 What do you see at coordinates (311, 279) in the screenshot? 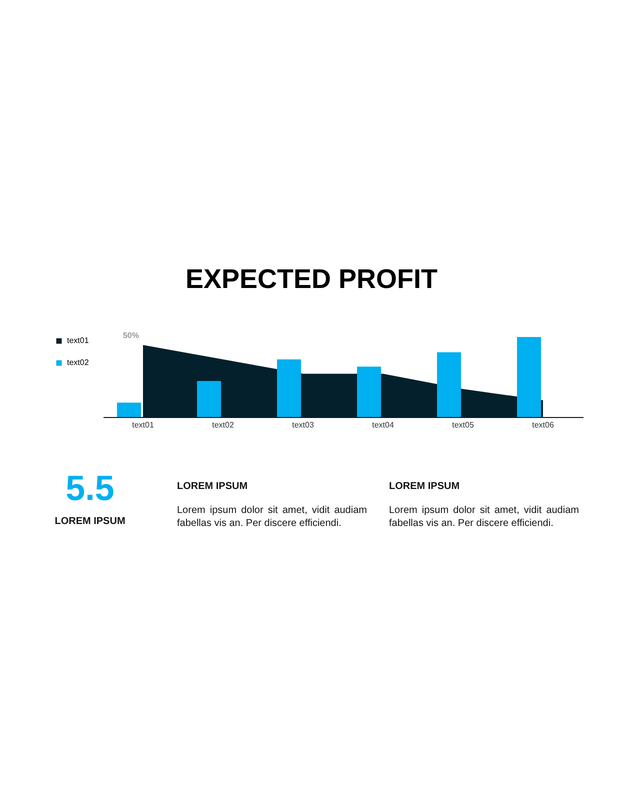
I see `chart-title: EXPECTED PROFIT` at bounding box center [311, 279].